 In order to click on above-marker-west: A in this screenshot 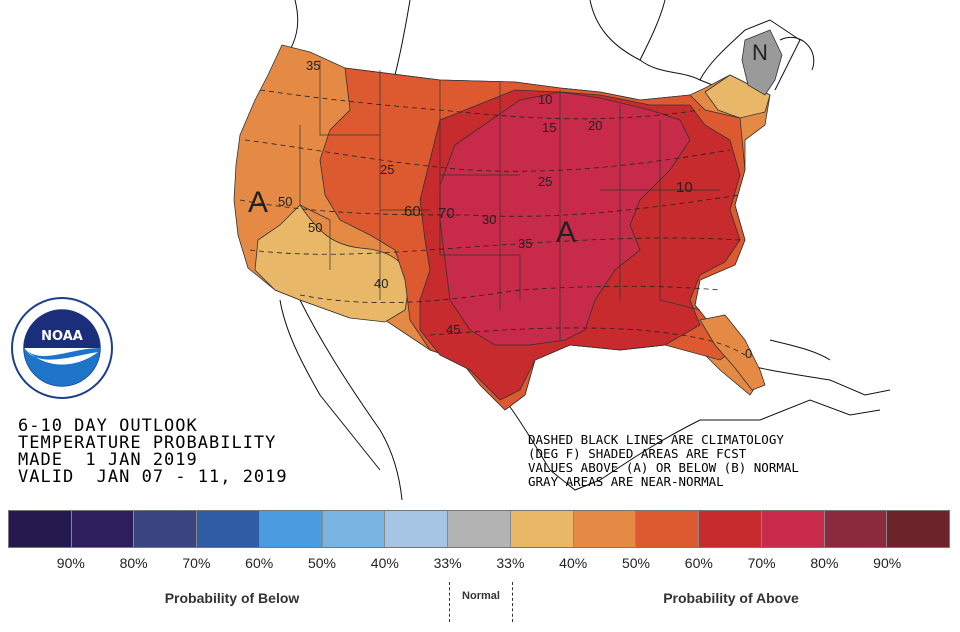, I will do `click(258, 202)`.